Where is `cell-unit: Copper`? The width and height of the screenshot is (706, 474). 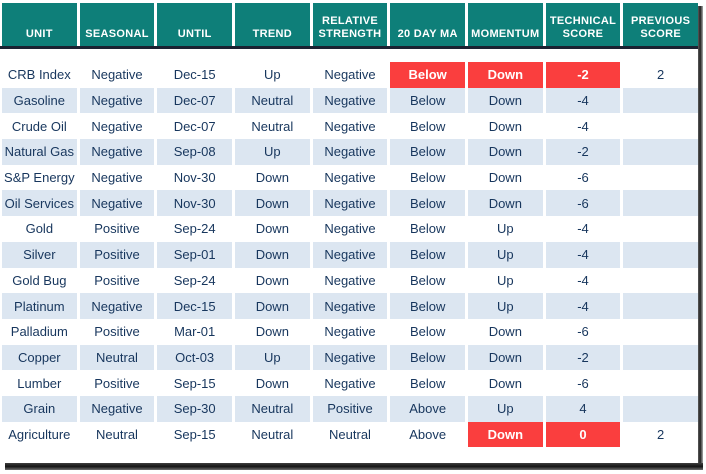
cell-unit: Copper is located at coordinates (39, 357).